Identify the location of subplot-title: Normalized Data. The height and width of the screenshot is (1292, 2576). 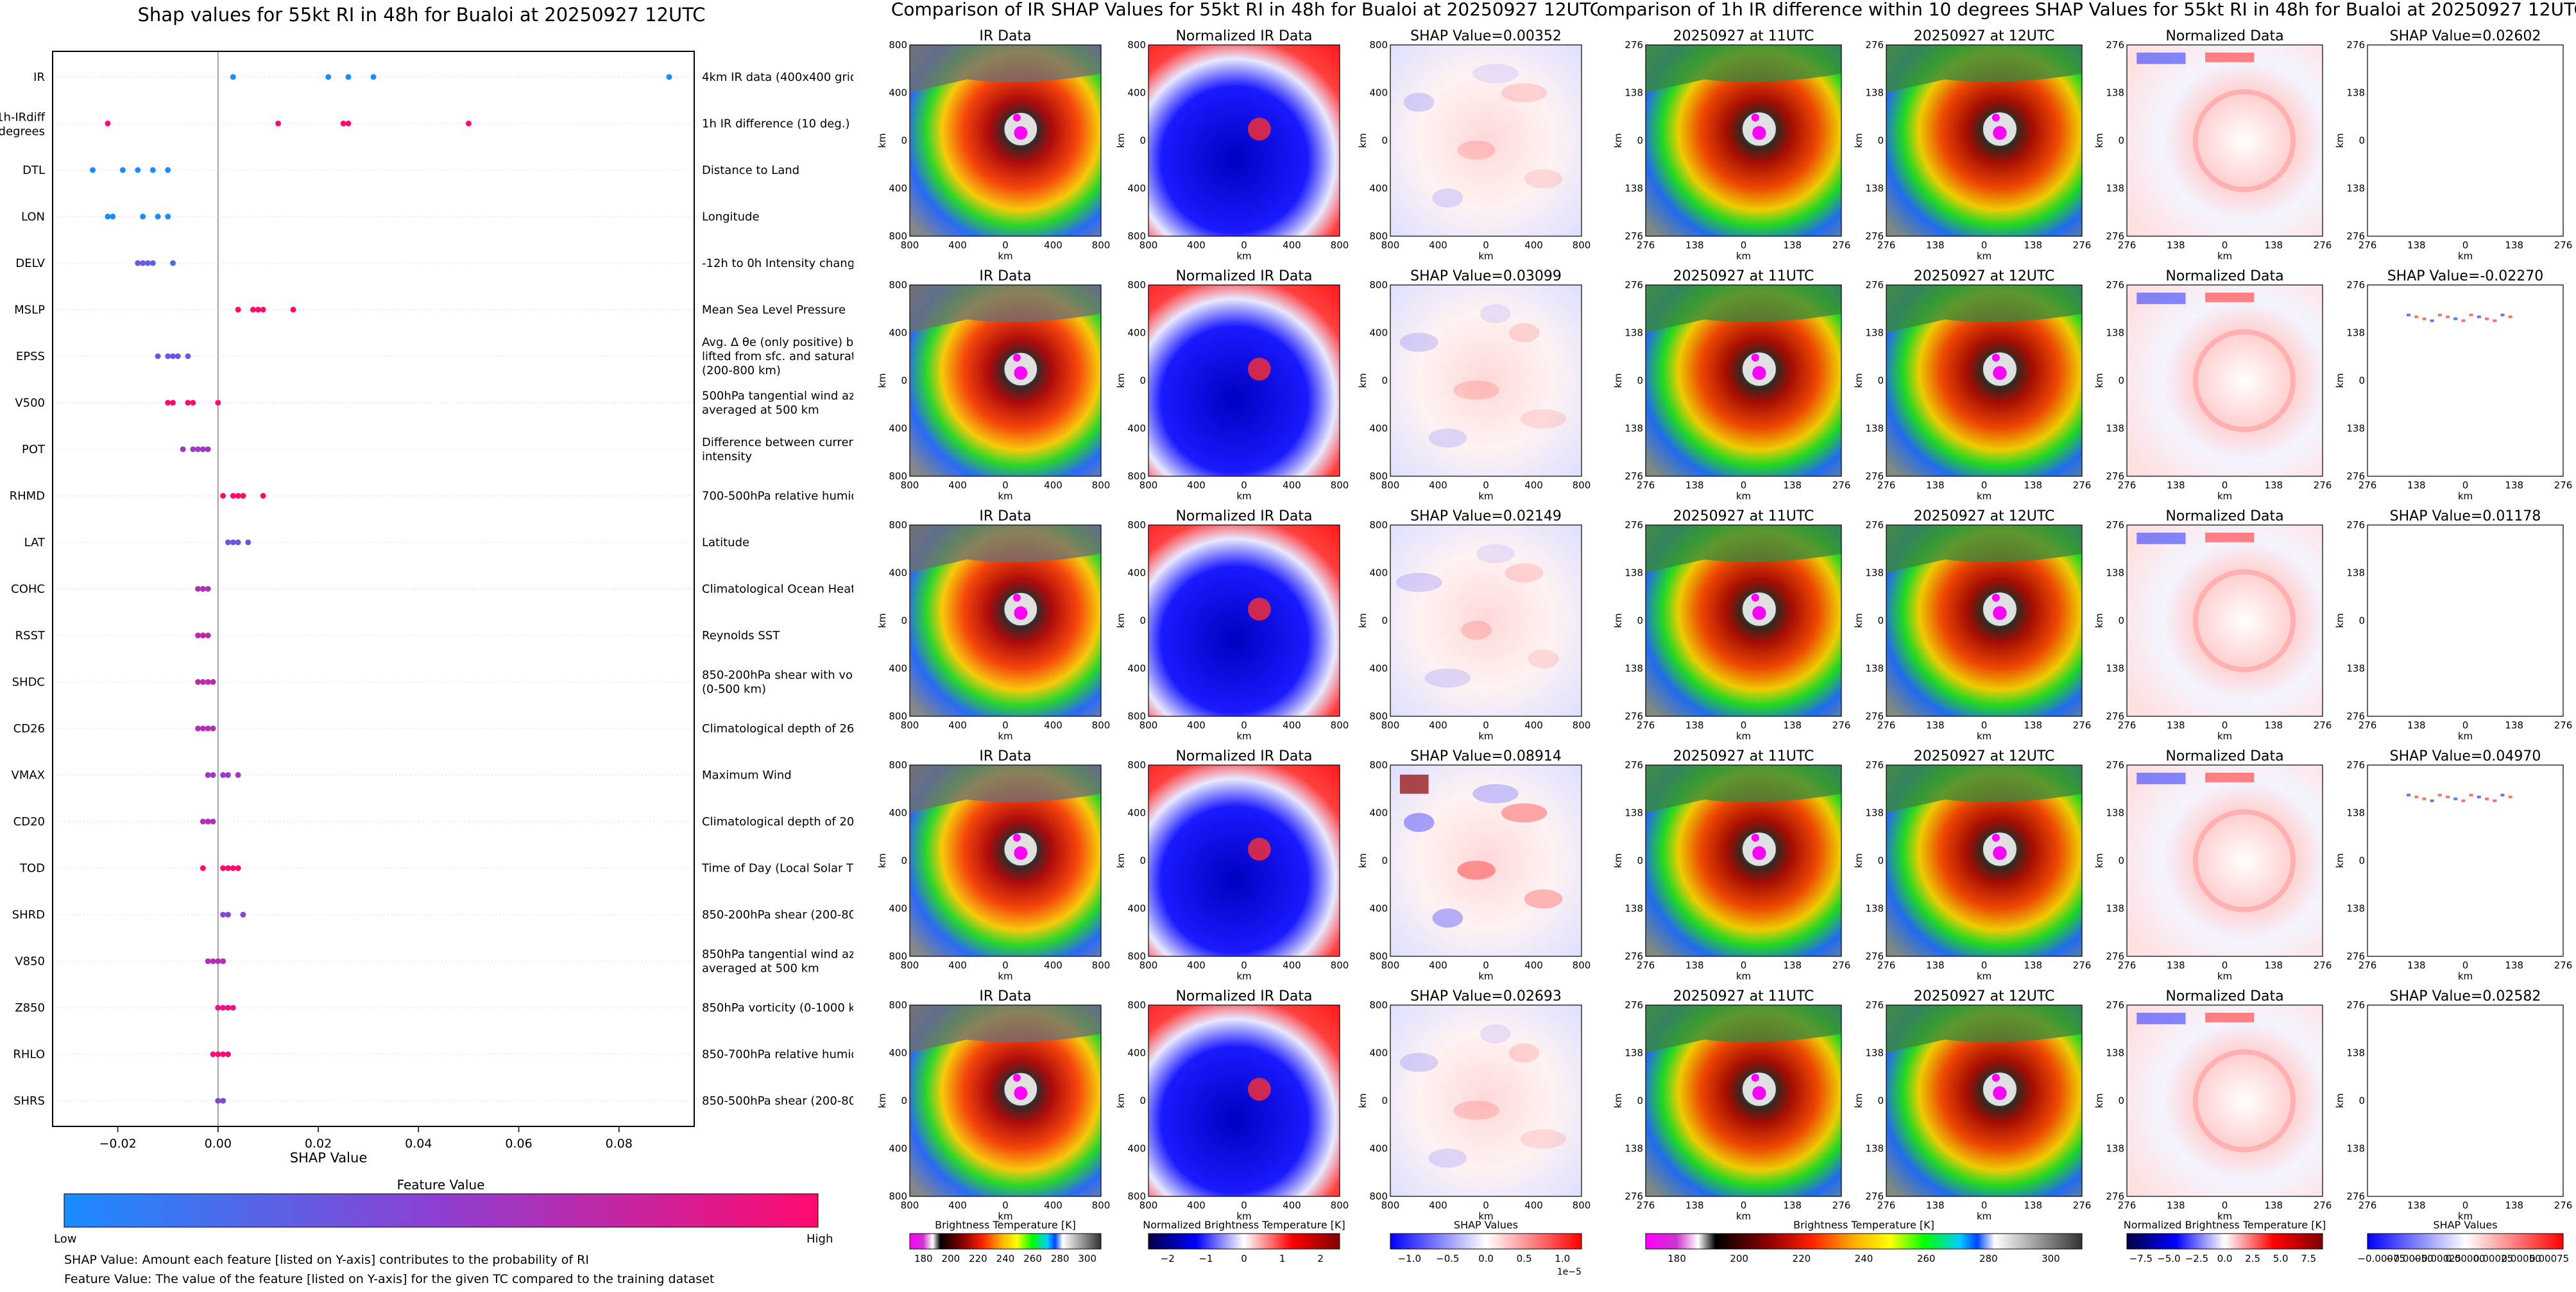
(2224, 756).